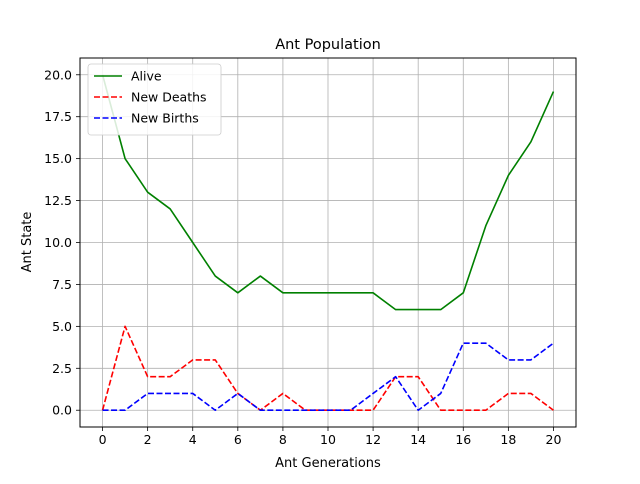 The height and width of the screenshot is (484, 640). Describe the element at coordinates (328, 463) in the screenshot. I see `x-axis-label: Ant Generations` at that location.